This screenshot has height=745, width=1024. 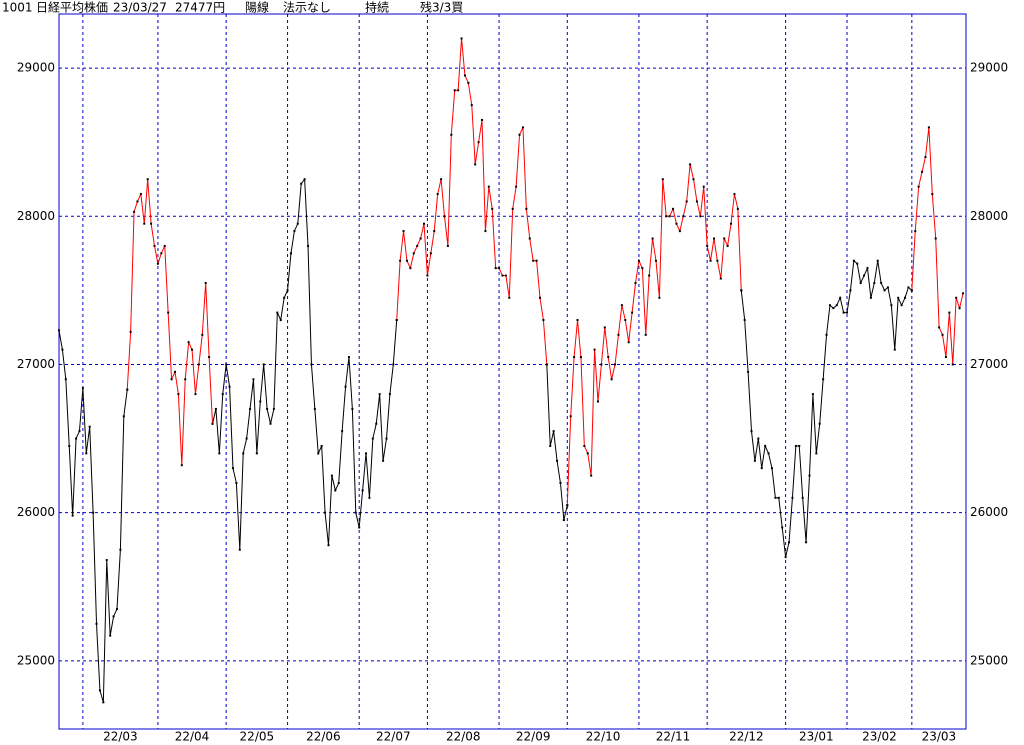 What do you see at coordinates (746, 737) in the screenshot?
I see `x-tick-label: 22/12` at bounding box center [746, 737].